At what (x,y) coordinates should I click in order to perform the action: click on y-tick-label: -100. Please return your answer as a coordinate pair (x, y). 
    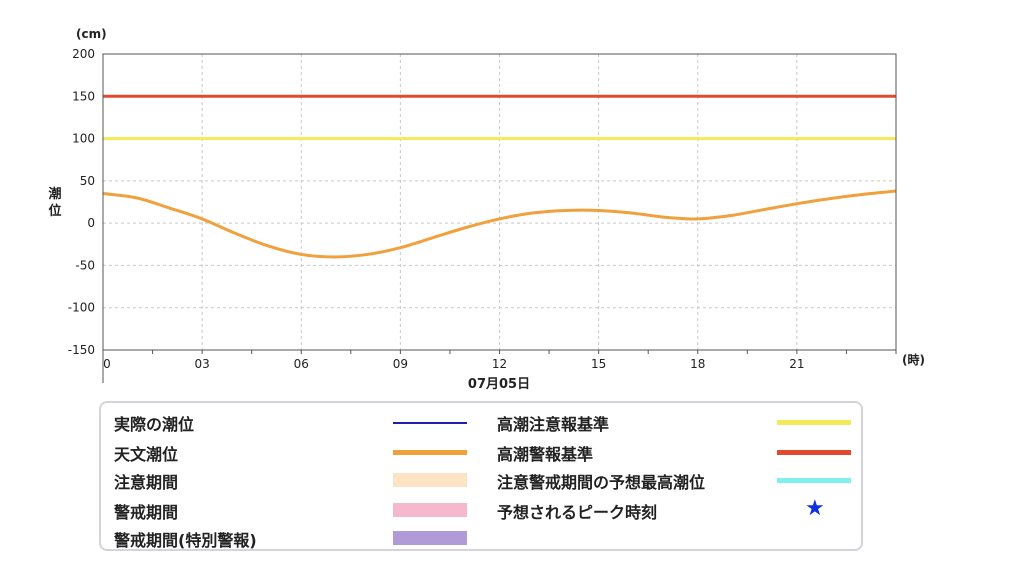
    Looking at the image, I should click on (81, 308).